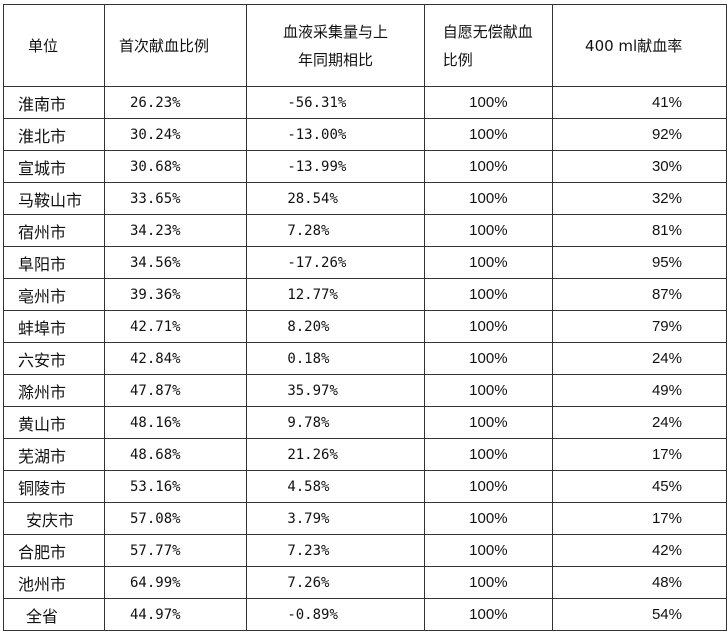  What do you see at coordinates (336, 59) in the screenshot?
I see `header-collection-line2: 年同期相比` at bounding box center [336, 59].